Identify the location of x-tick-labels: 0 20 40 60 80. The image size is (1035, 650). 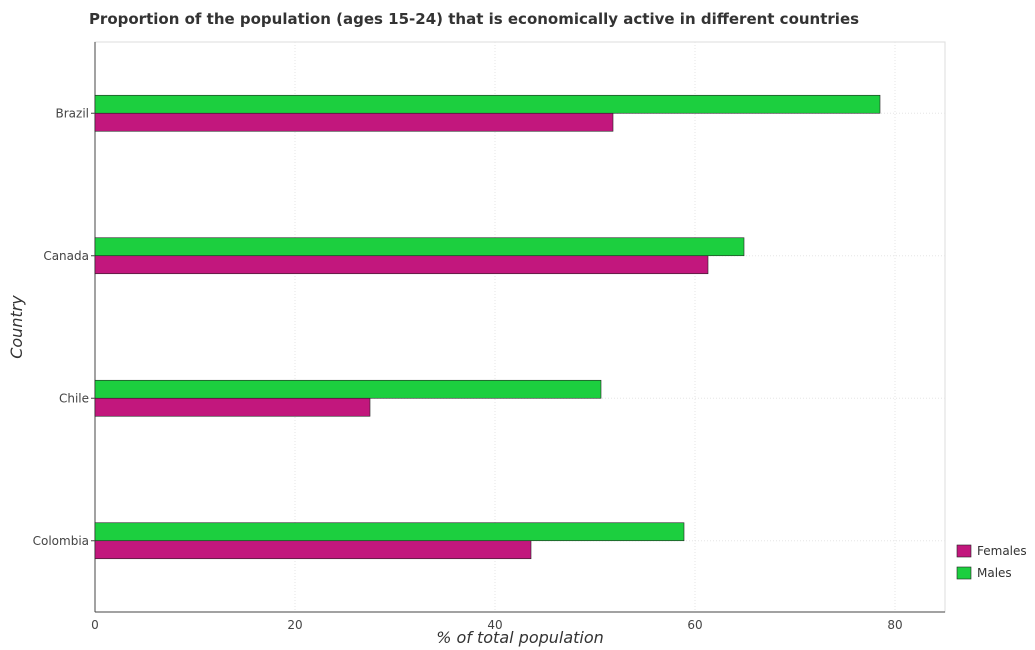
(496, 625).